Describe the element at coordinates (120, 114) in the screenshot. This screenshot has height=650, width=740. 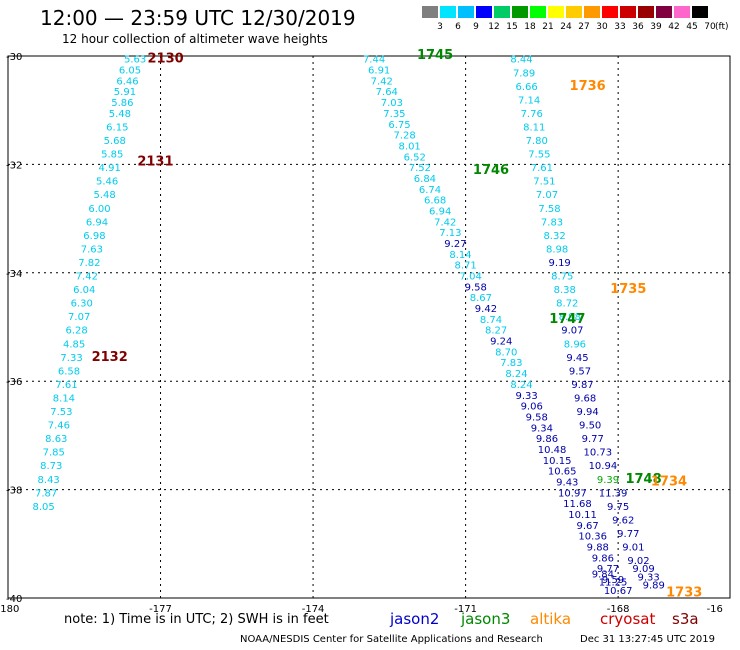
I see `wave-height-point: 5.48` at that location.